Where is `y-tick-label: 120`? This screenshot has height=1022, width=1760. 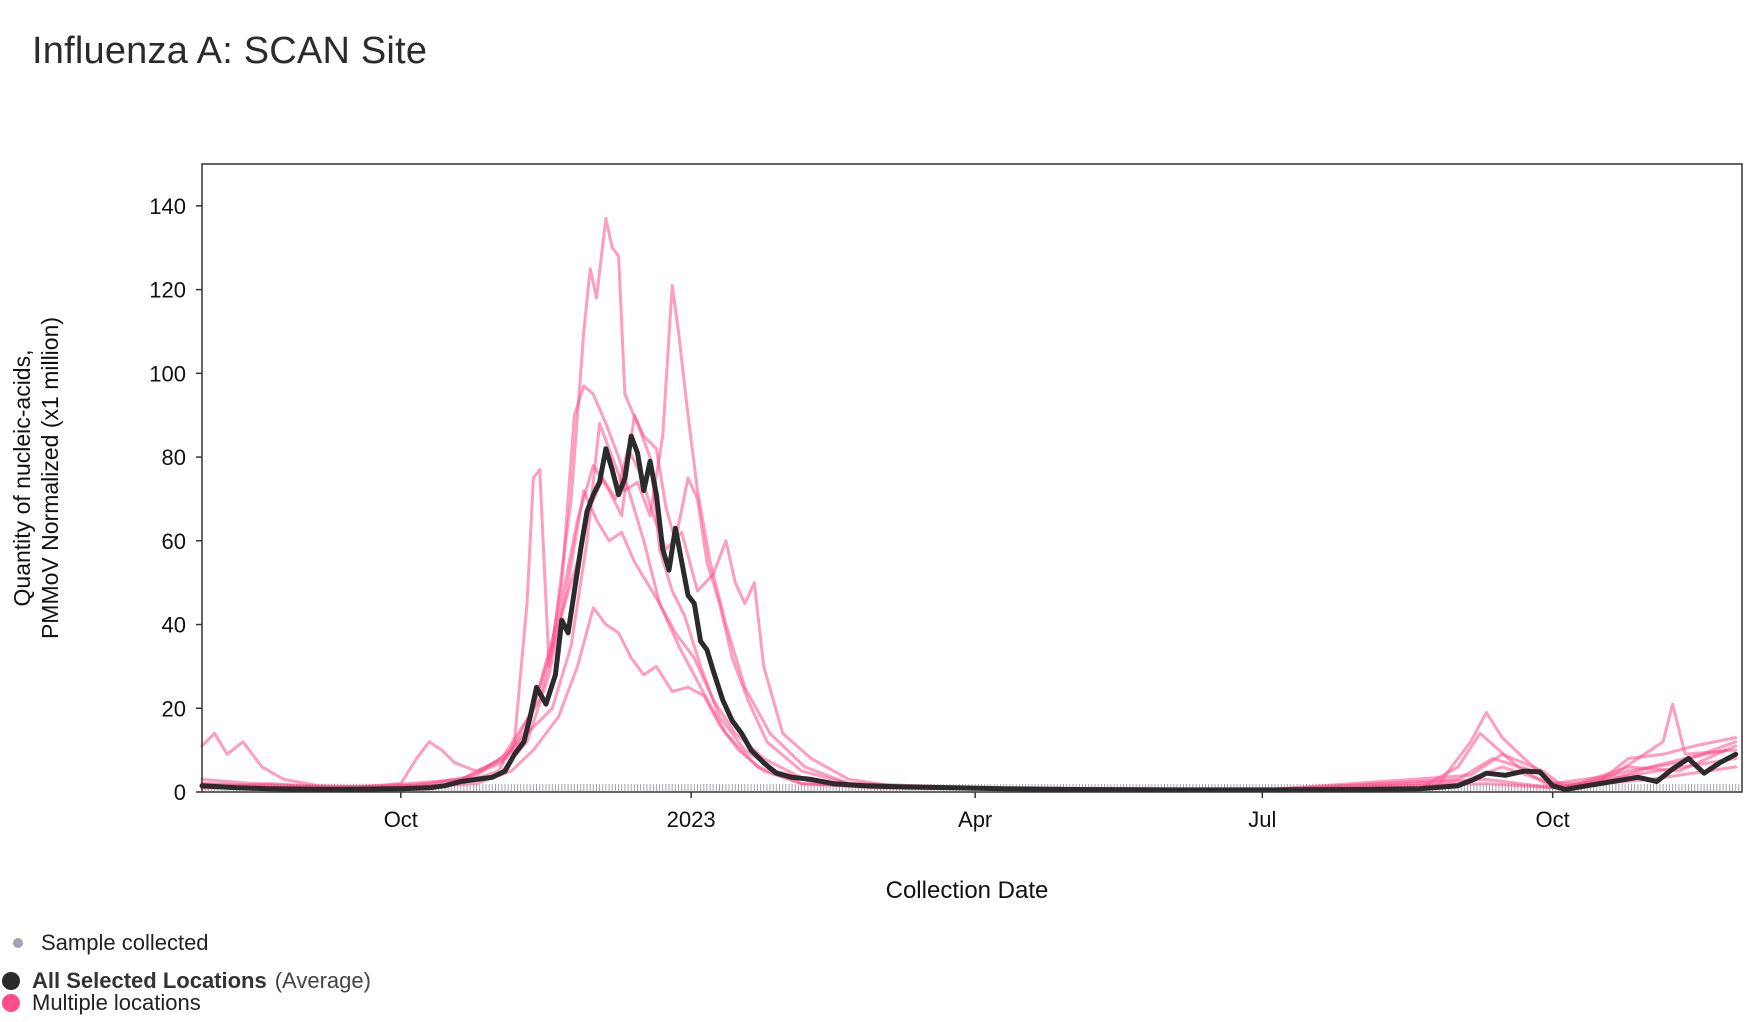
y-tick-label: 120 is located at coordinates (167, 290).